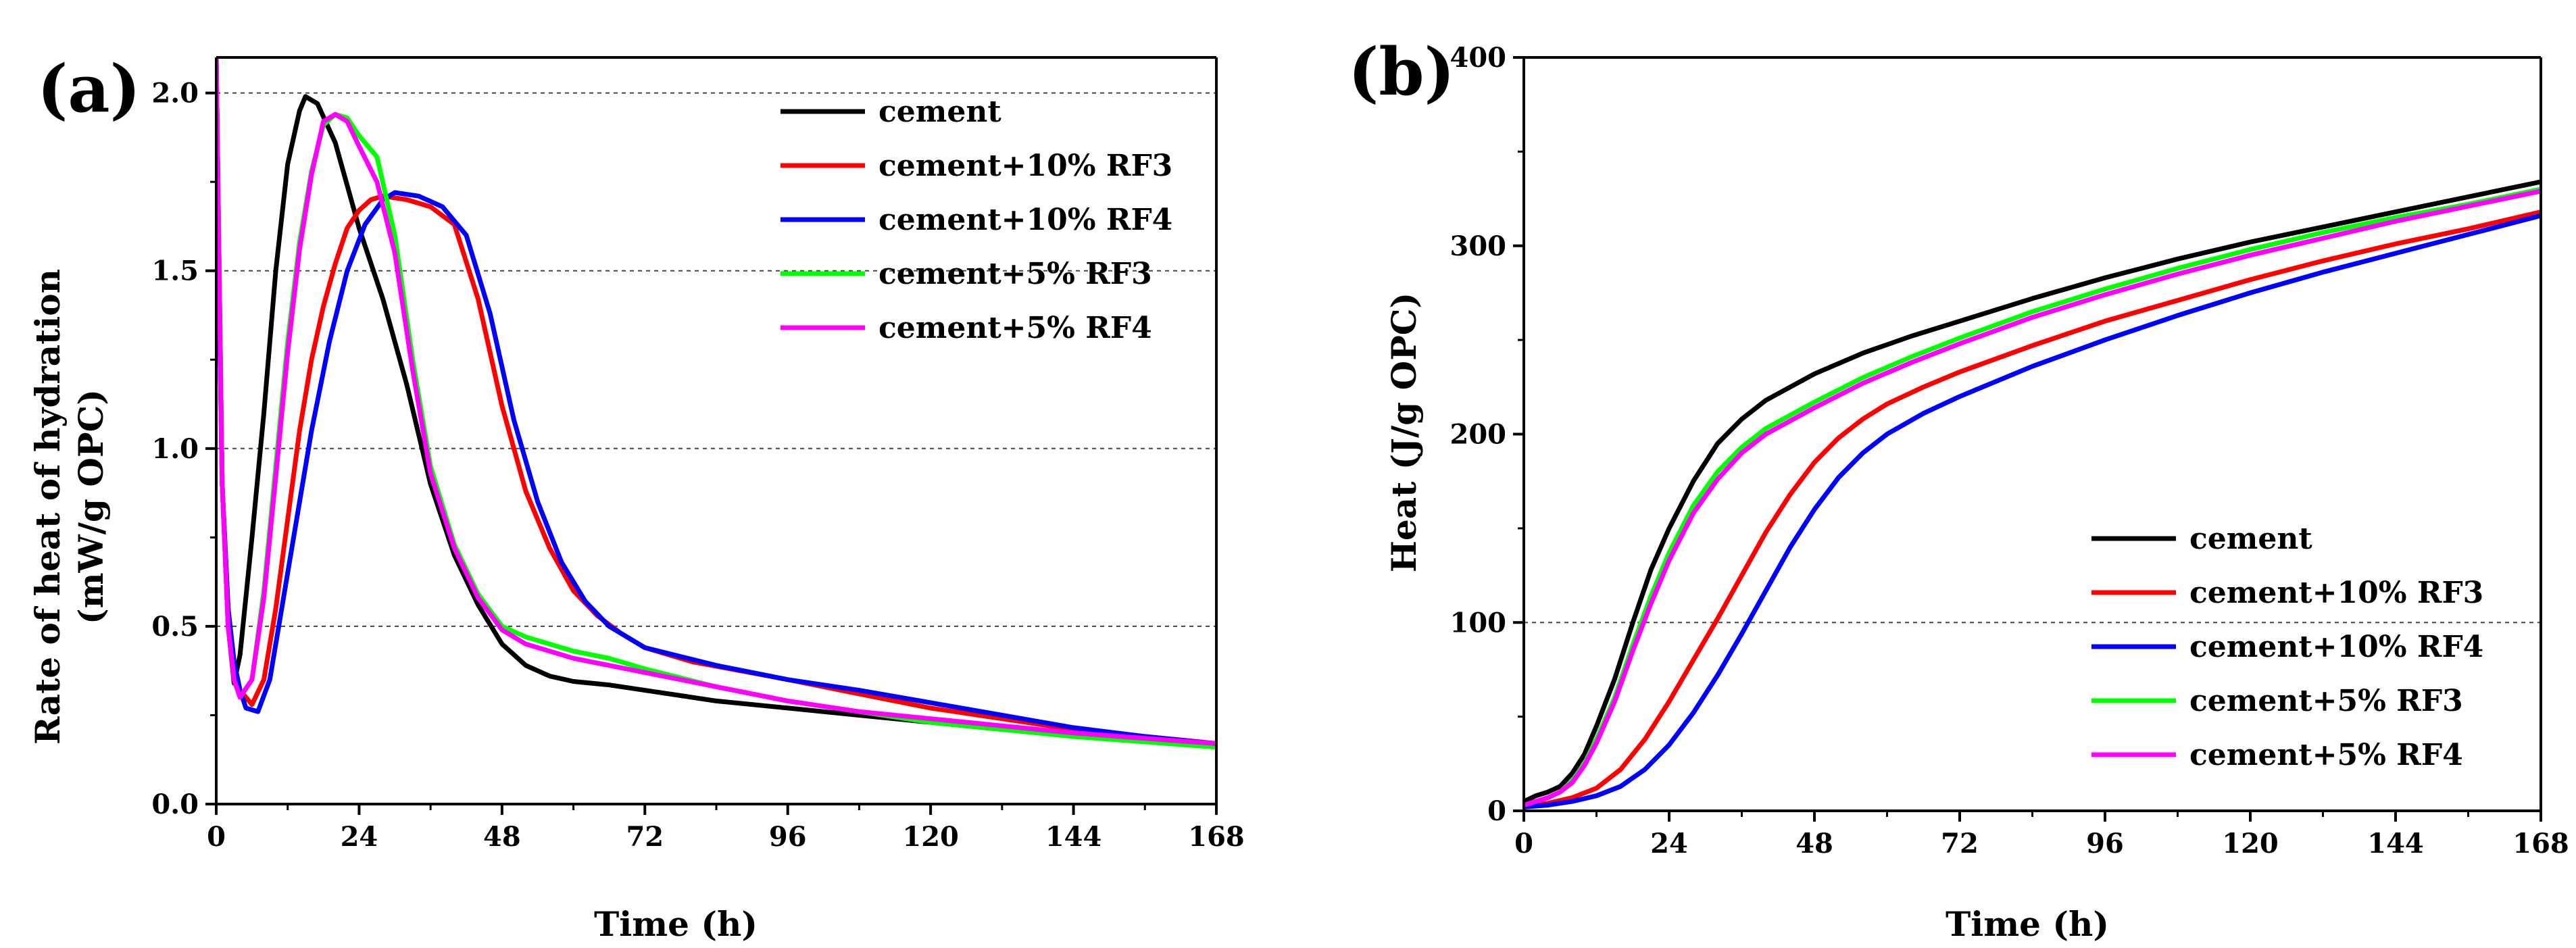 The width and height of the screenshot is (2576, 948). I want to click on panel-b-y-tick-label: 300, so click(1479, 246).